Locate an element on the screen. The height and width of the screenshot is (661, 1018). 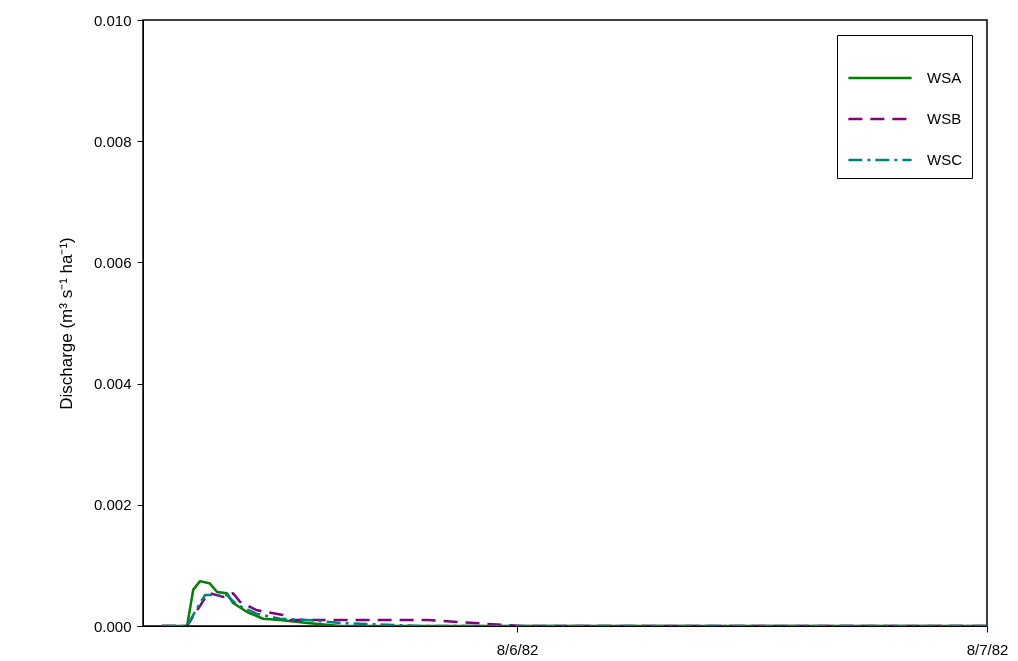
y-axis-title: Discharge (m³ s⁻¹ ha⁻¹) is located at coordinates (66, 323).